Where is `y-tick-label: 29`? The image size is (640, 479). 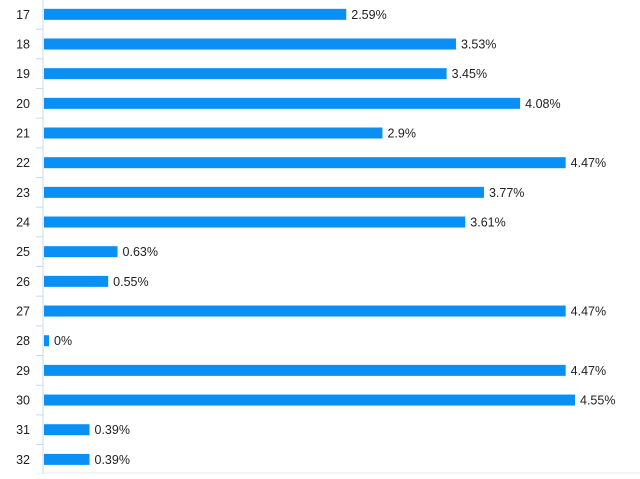
y-tick-label: 29 is located at coordinates (23, 371).